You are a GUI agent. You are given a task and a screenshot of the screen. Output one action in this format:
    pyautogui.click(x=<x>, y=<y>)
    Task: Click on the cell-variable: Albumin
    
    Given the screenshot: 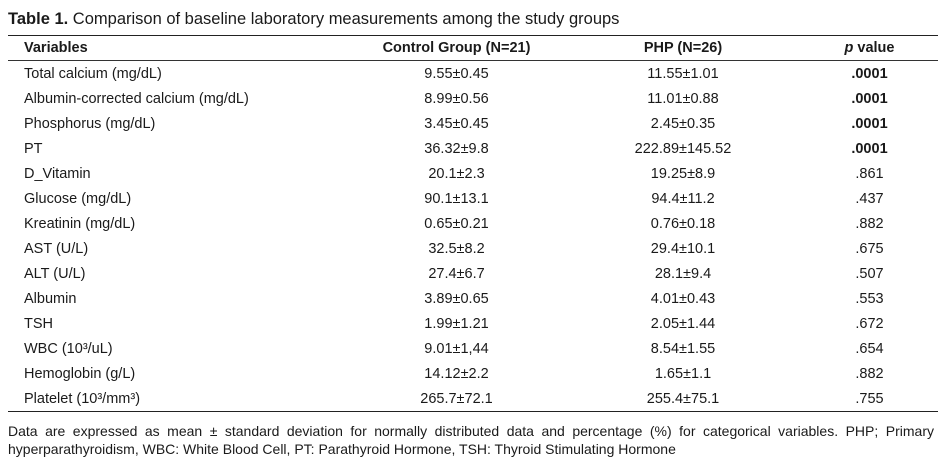 What is the action you would take?
    pyautogui.click(x=50, y=298)
    